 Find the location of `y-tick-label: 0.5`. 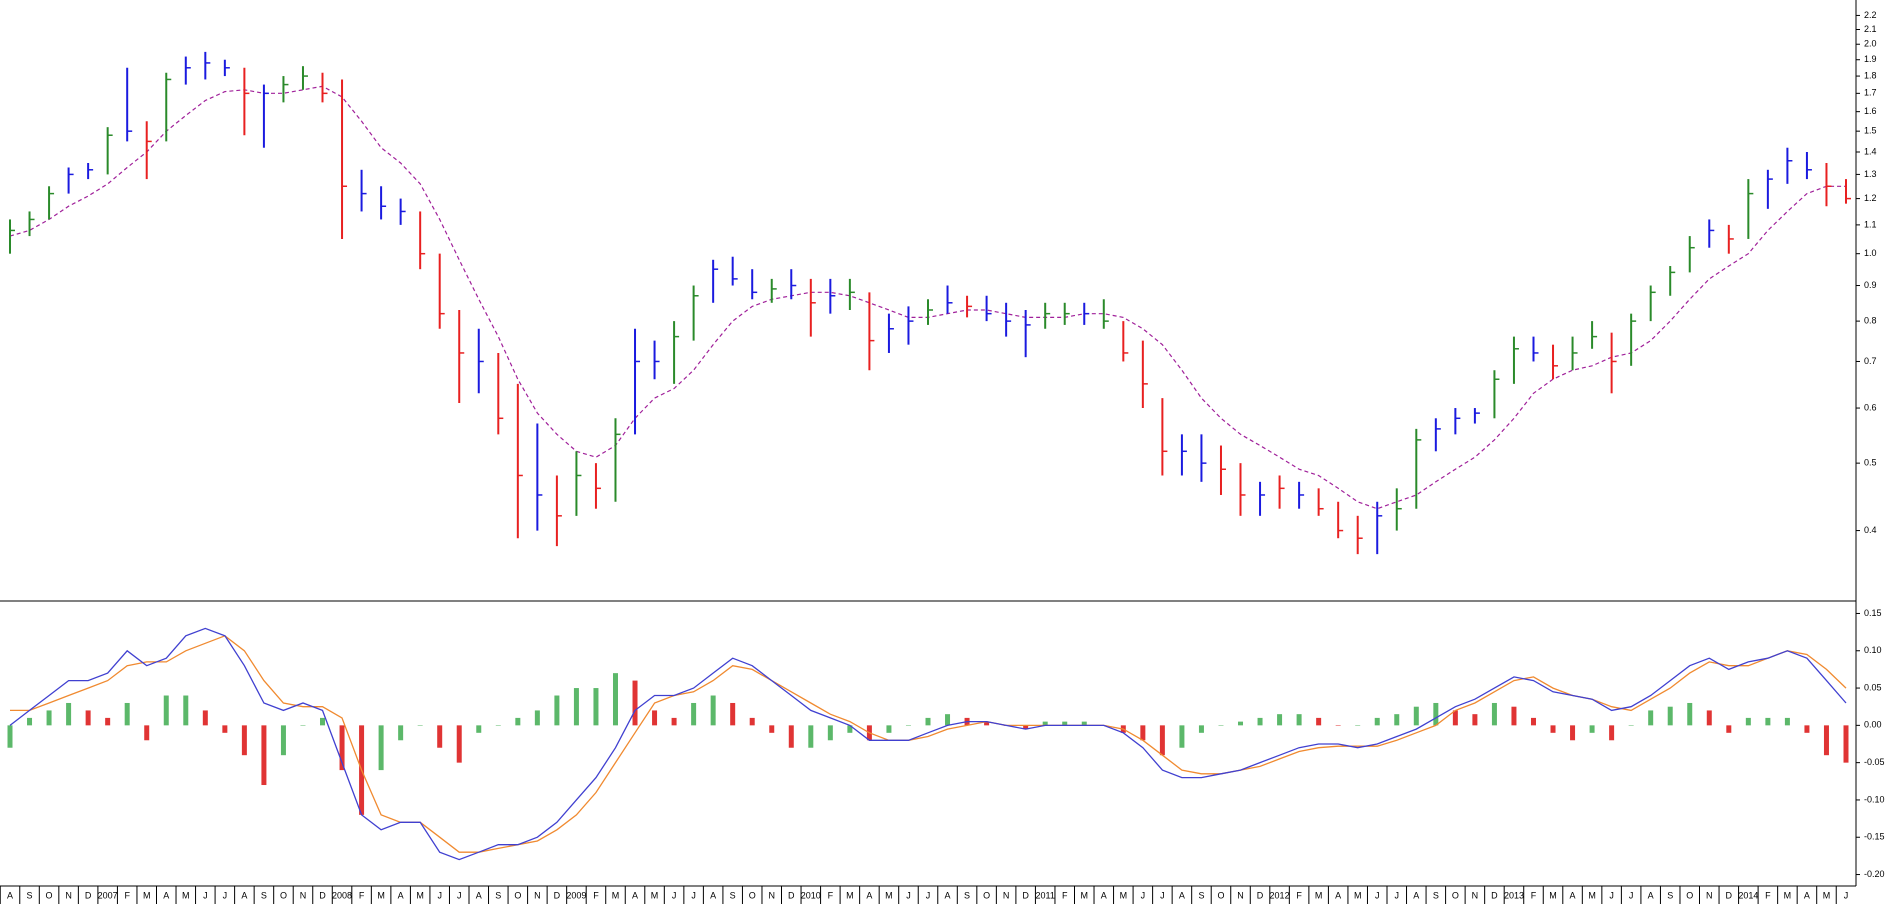

y-tick-label: 0.5 is located at coordinates (1870, 463).